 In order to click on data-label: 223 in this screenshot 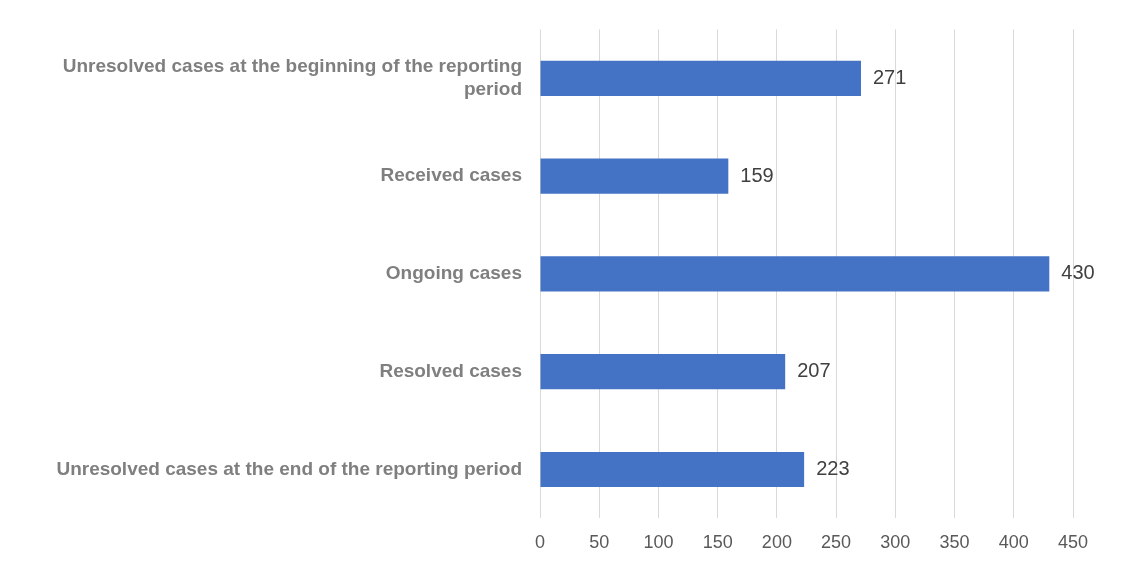, I will do `click(833, 468)`.